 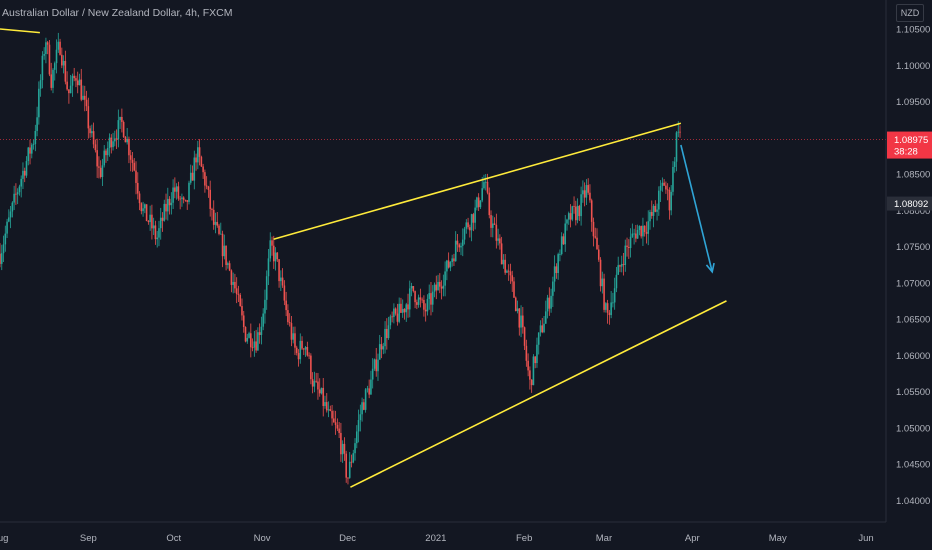 I want to click on x-tick-label: Feb, so click(x=524, y=538).